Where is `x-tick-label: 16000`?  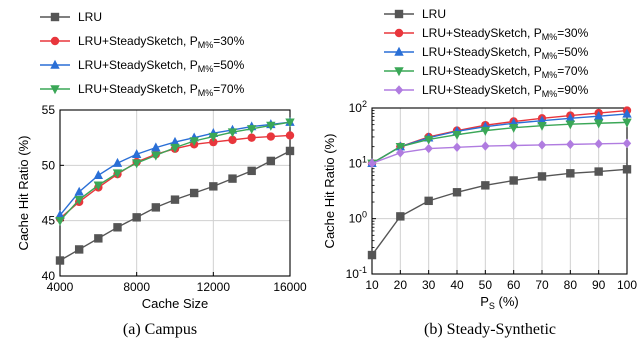
x-tick-label: 16000 is located at coordinates (290, 287).